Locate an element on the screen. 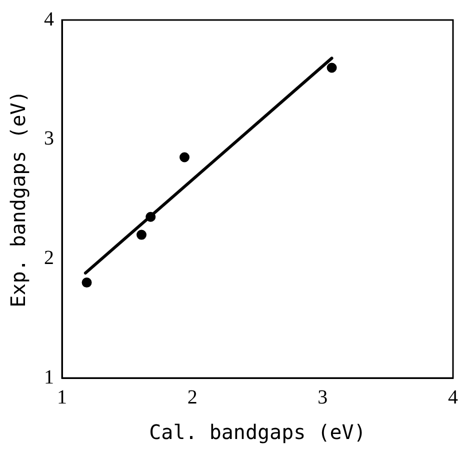  x-axis-title: Cal. bandgaps (eV) is located at coordinates (257, 432).